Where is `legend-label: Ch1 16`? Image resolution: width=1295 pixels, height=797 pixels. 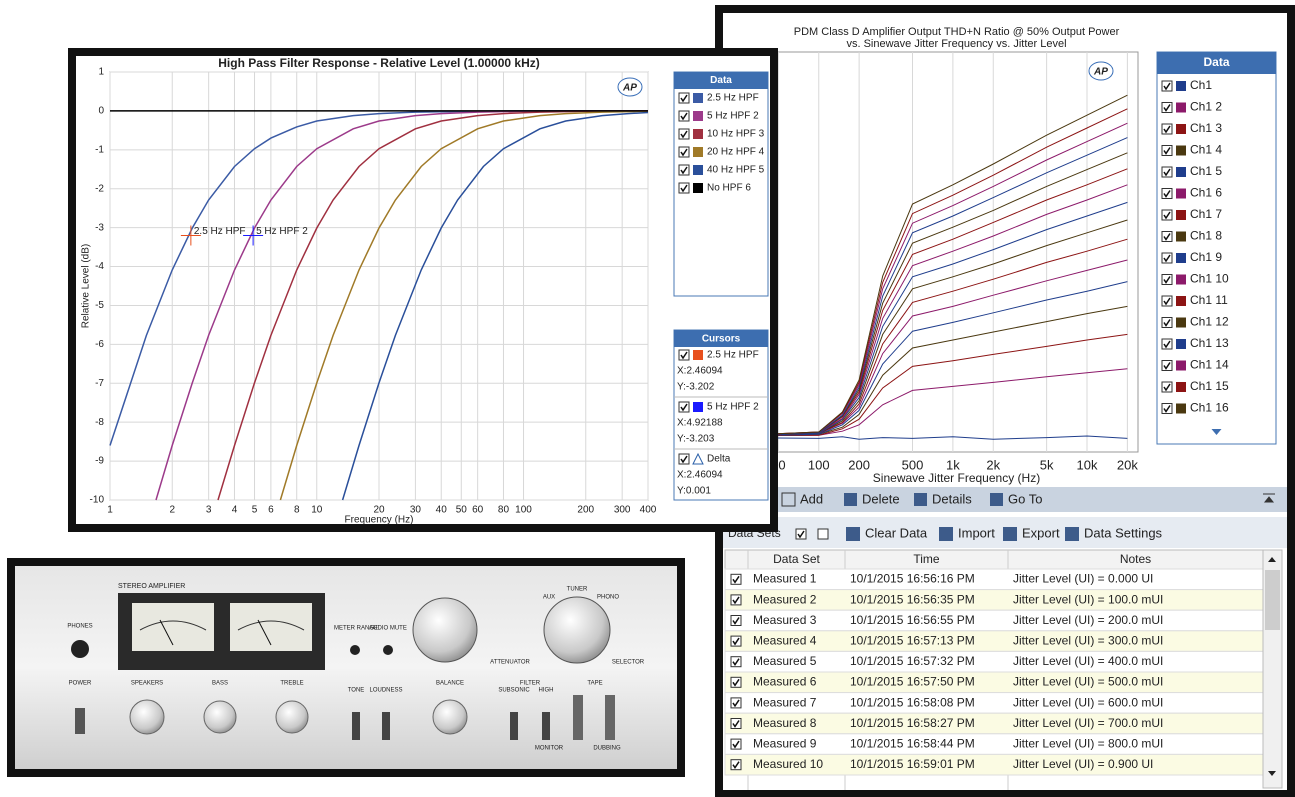
legend-label: Ch1 16 is located at coordinates (1209, 408).